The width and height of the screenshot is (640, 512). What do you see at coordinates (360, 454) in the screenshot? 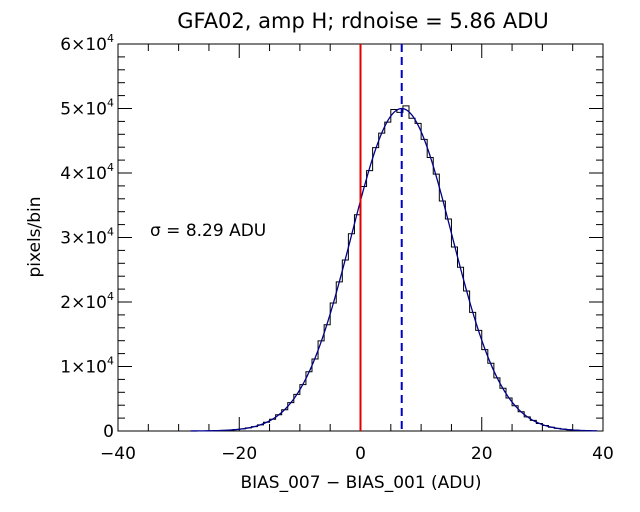
I see `x-tick-label: 0` at bounding box center [360, 454].